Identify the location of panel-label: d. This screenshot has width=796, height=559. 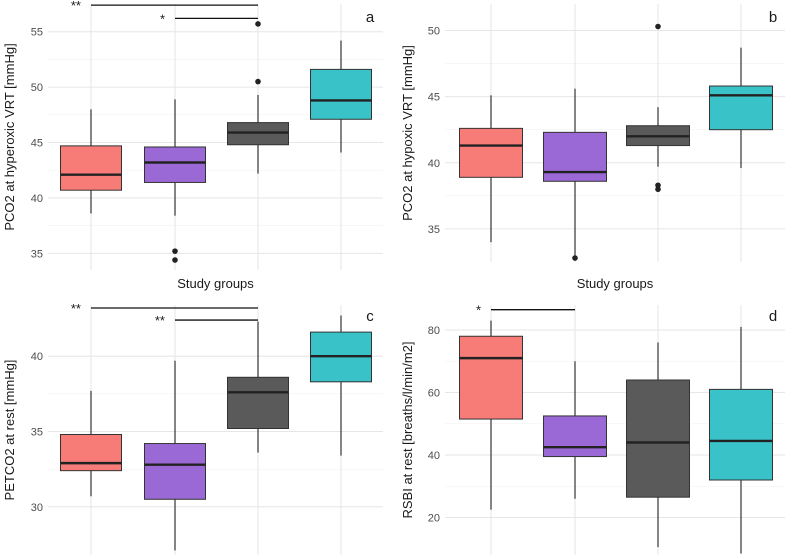
(773, 316).